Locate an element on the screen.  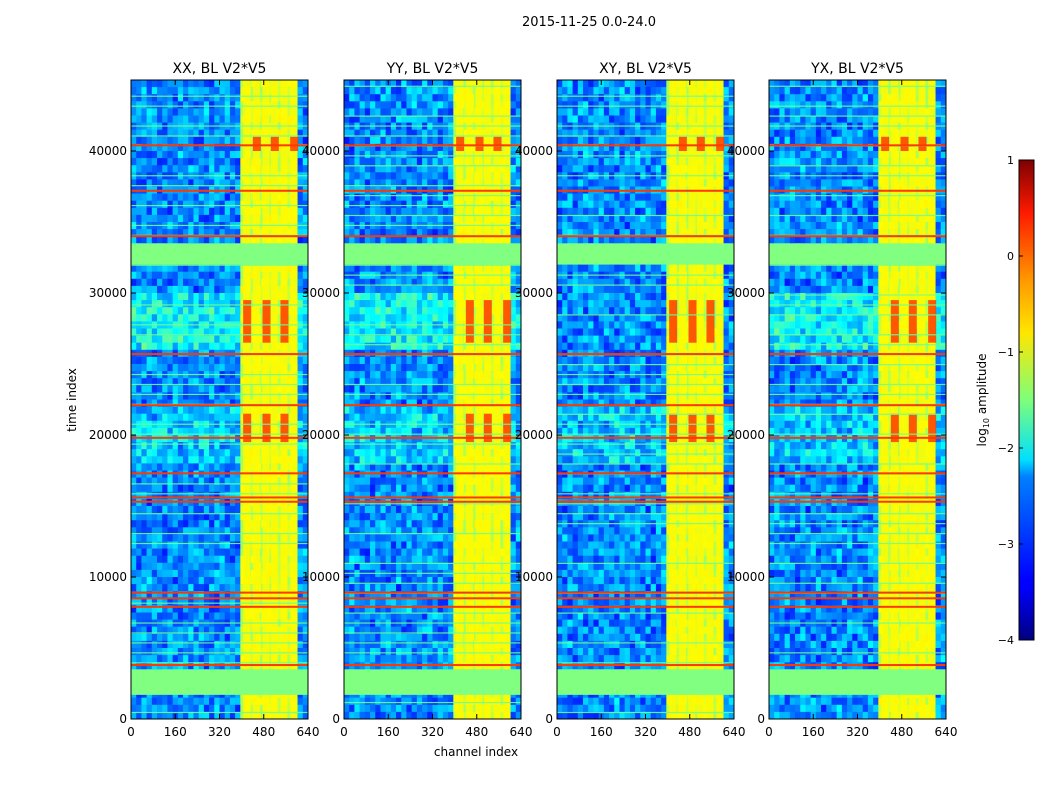
panel-title: YX, BL V2*V5 is located at coordinates (857, 69).